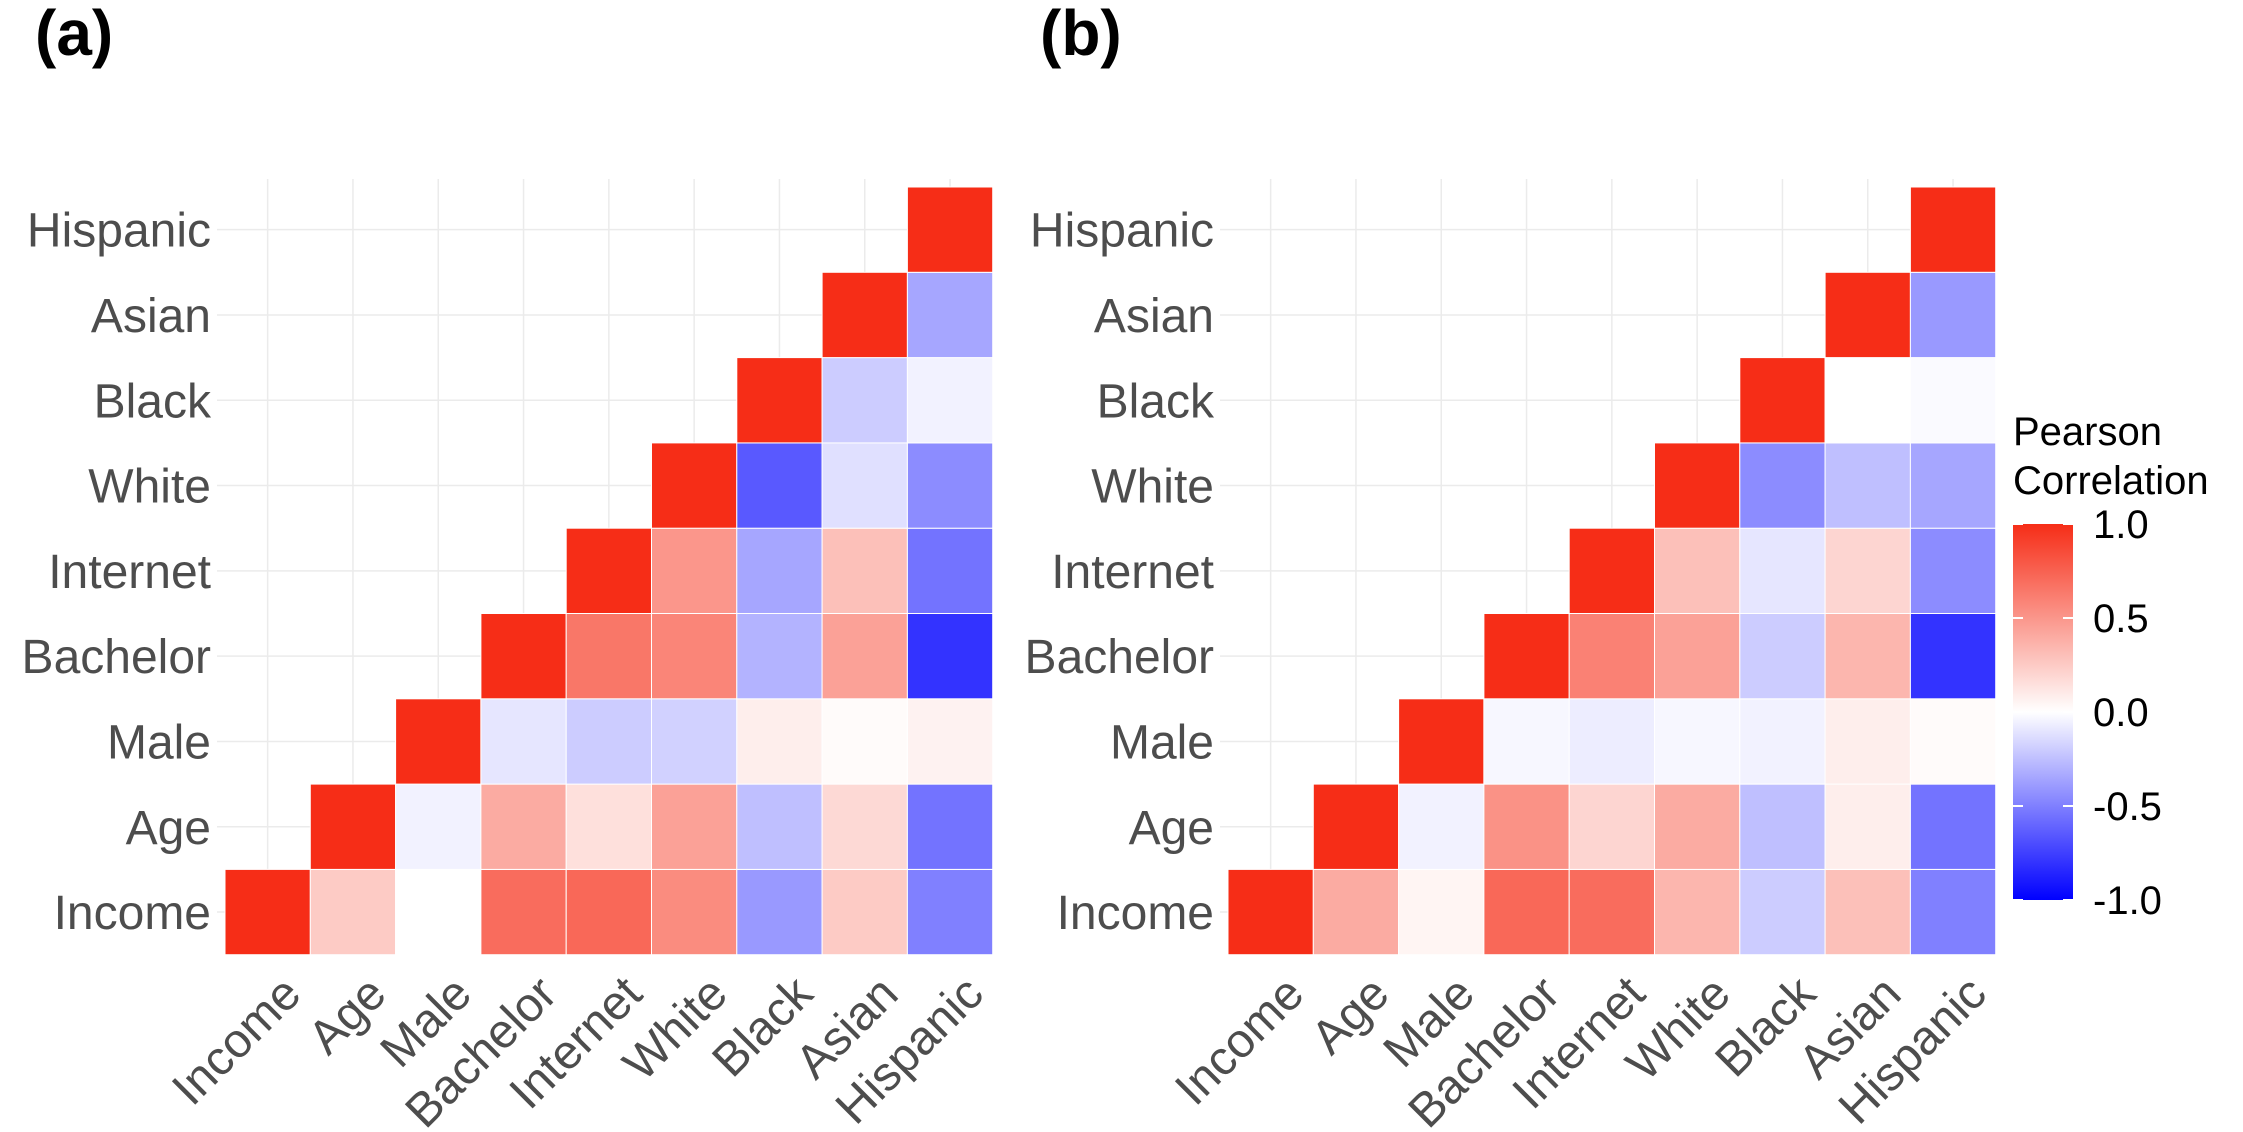 Image resolution: width=2243 pixels, height=1132 pixels. I want to click on legend-tick-label: -1.0, so click(2127, 901).